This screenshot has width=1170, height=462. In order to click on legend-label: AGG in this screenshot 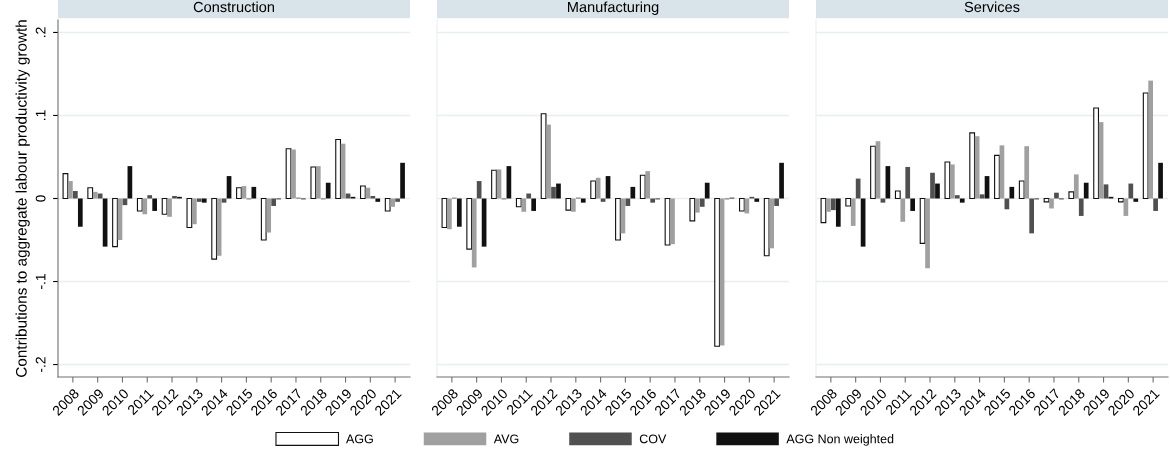, I will do `click(359, 439)`.